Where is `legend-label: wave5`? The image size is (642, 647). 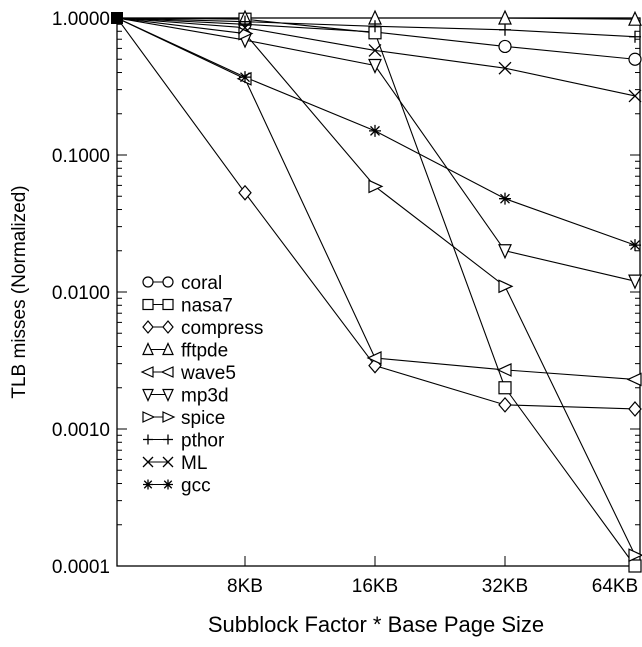 legend-label: wave5 is located at coordinates (208, 373).